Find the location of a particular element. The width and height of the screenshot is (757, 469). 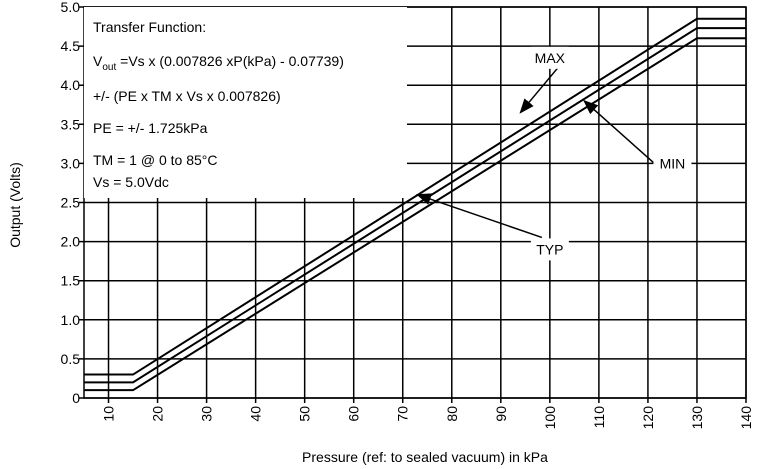

annotation-label-typ: TYP is located at coordinates (549, 249).